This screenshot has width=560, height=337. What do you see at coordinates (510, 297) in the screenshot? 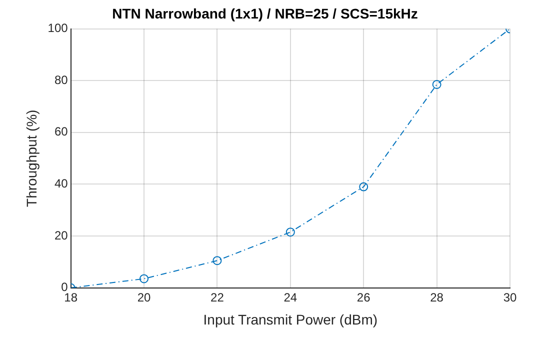
I see `x-tick-label: 30` at bounding box center [510, 297].